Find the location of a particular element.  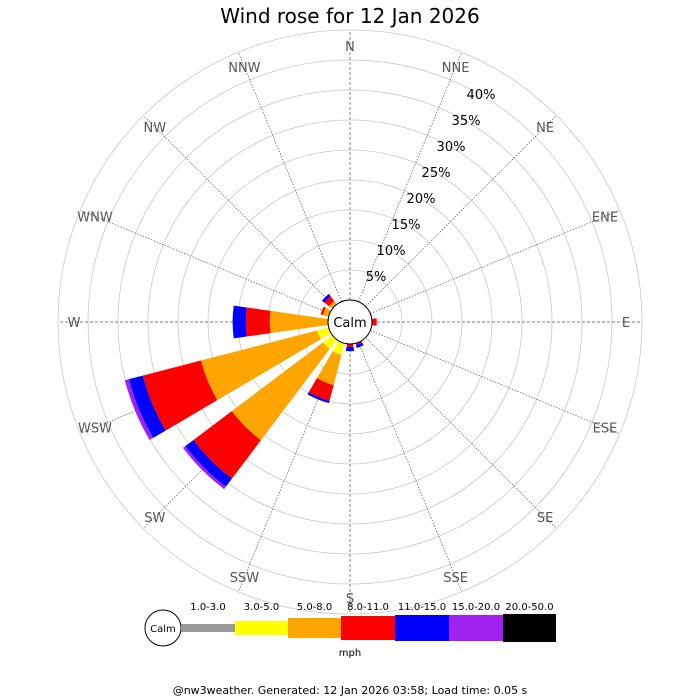

legend-bin-label: 1.0-3.0 is located at coordinates (207, 607).